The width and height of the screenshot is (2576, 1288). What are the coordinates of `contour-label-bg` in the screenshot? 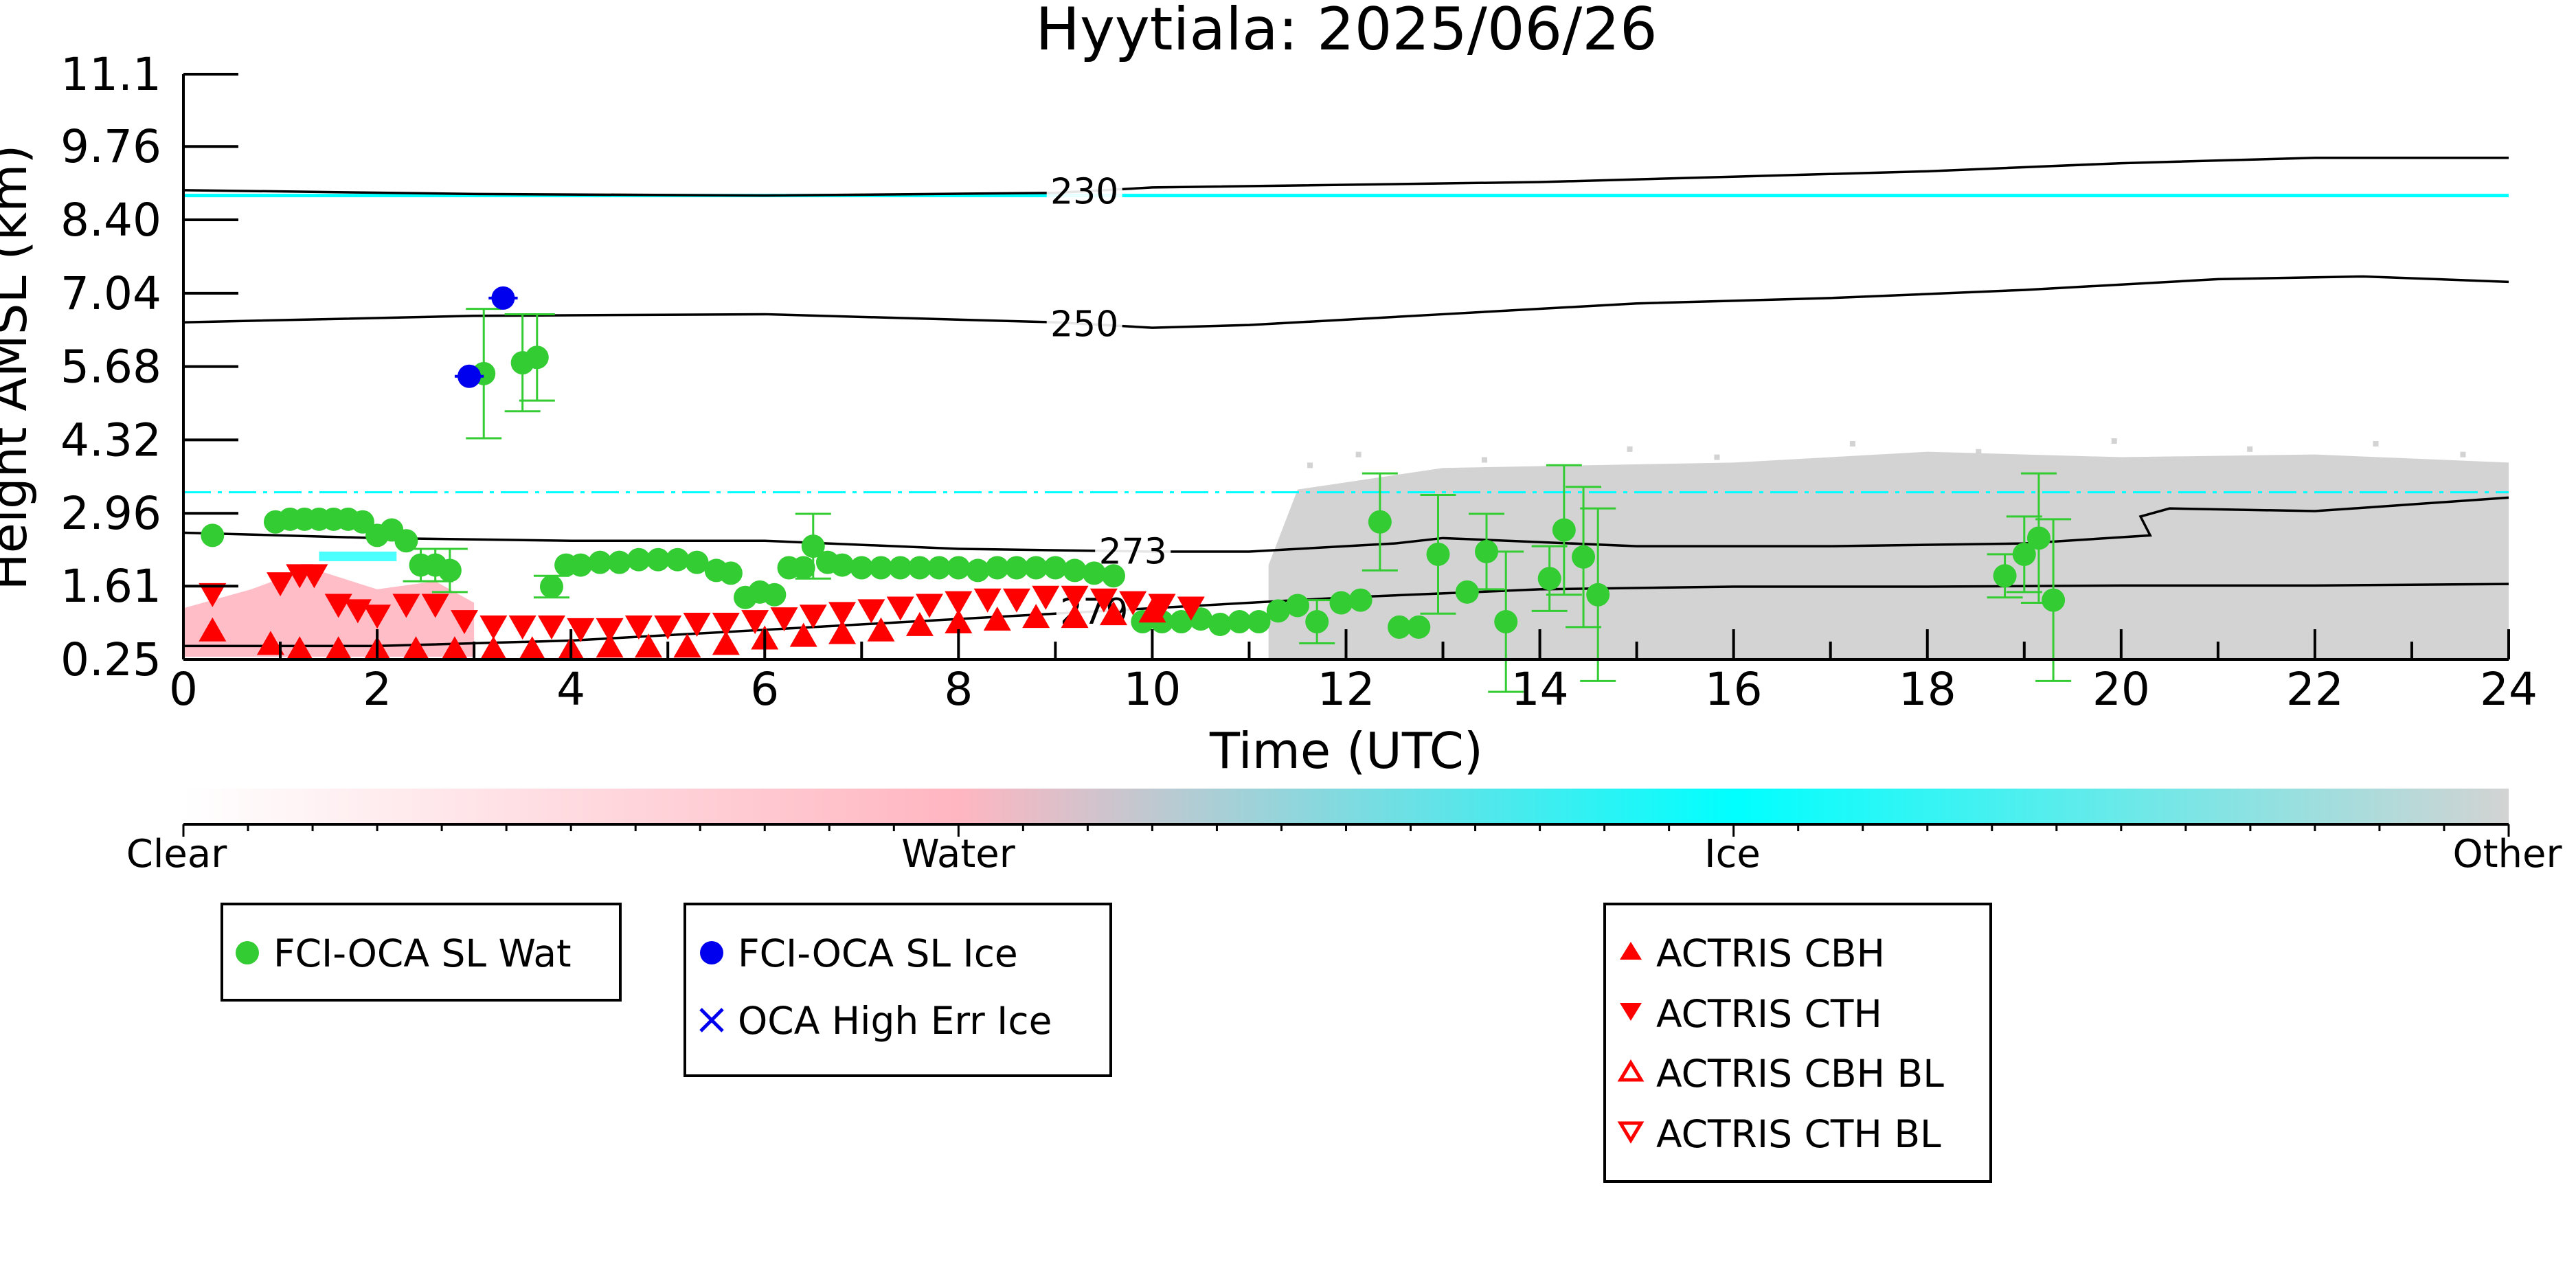 It's located at (1084, 191).